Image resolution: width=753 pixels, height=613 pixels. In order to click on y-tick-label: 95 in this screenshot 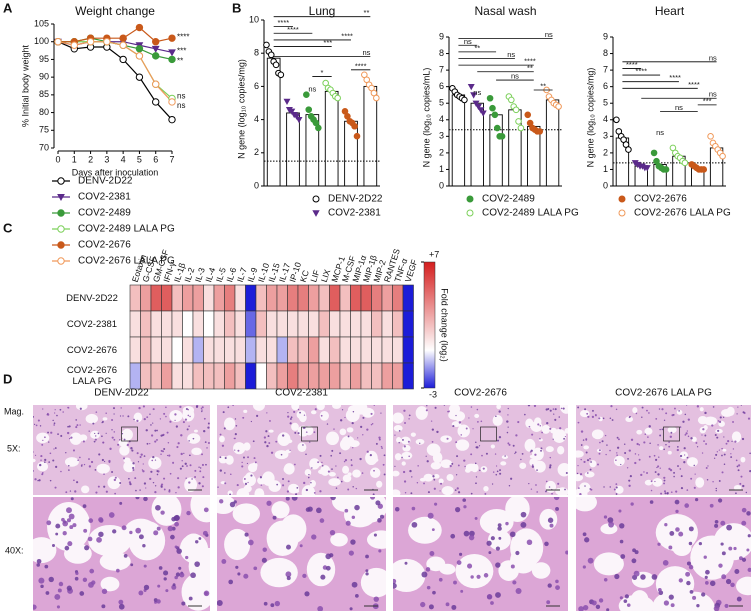, I will do `click(44, 59)`.